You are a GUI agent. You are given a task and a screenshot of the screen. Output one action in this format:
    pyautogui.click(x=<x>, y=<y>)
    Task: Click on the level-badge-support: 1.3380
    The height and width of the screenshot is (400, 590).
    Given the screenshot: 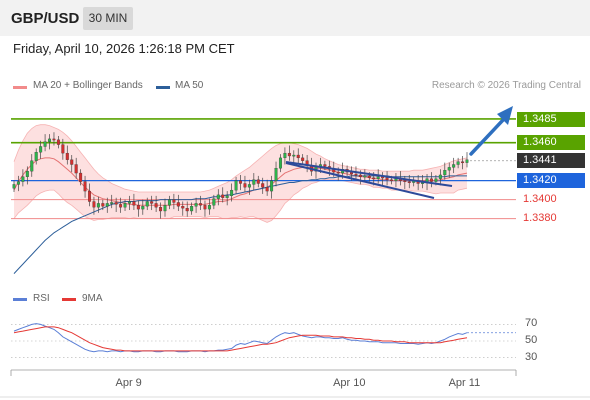 What is the action you would take?
    pyautogui.click(x=540, y=218)
    